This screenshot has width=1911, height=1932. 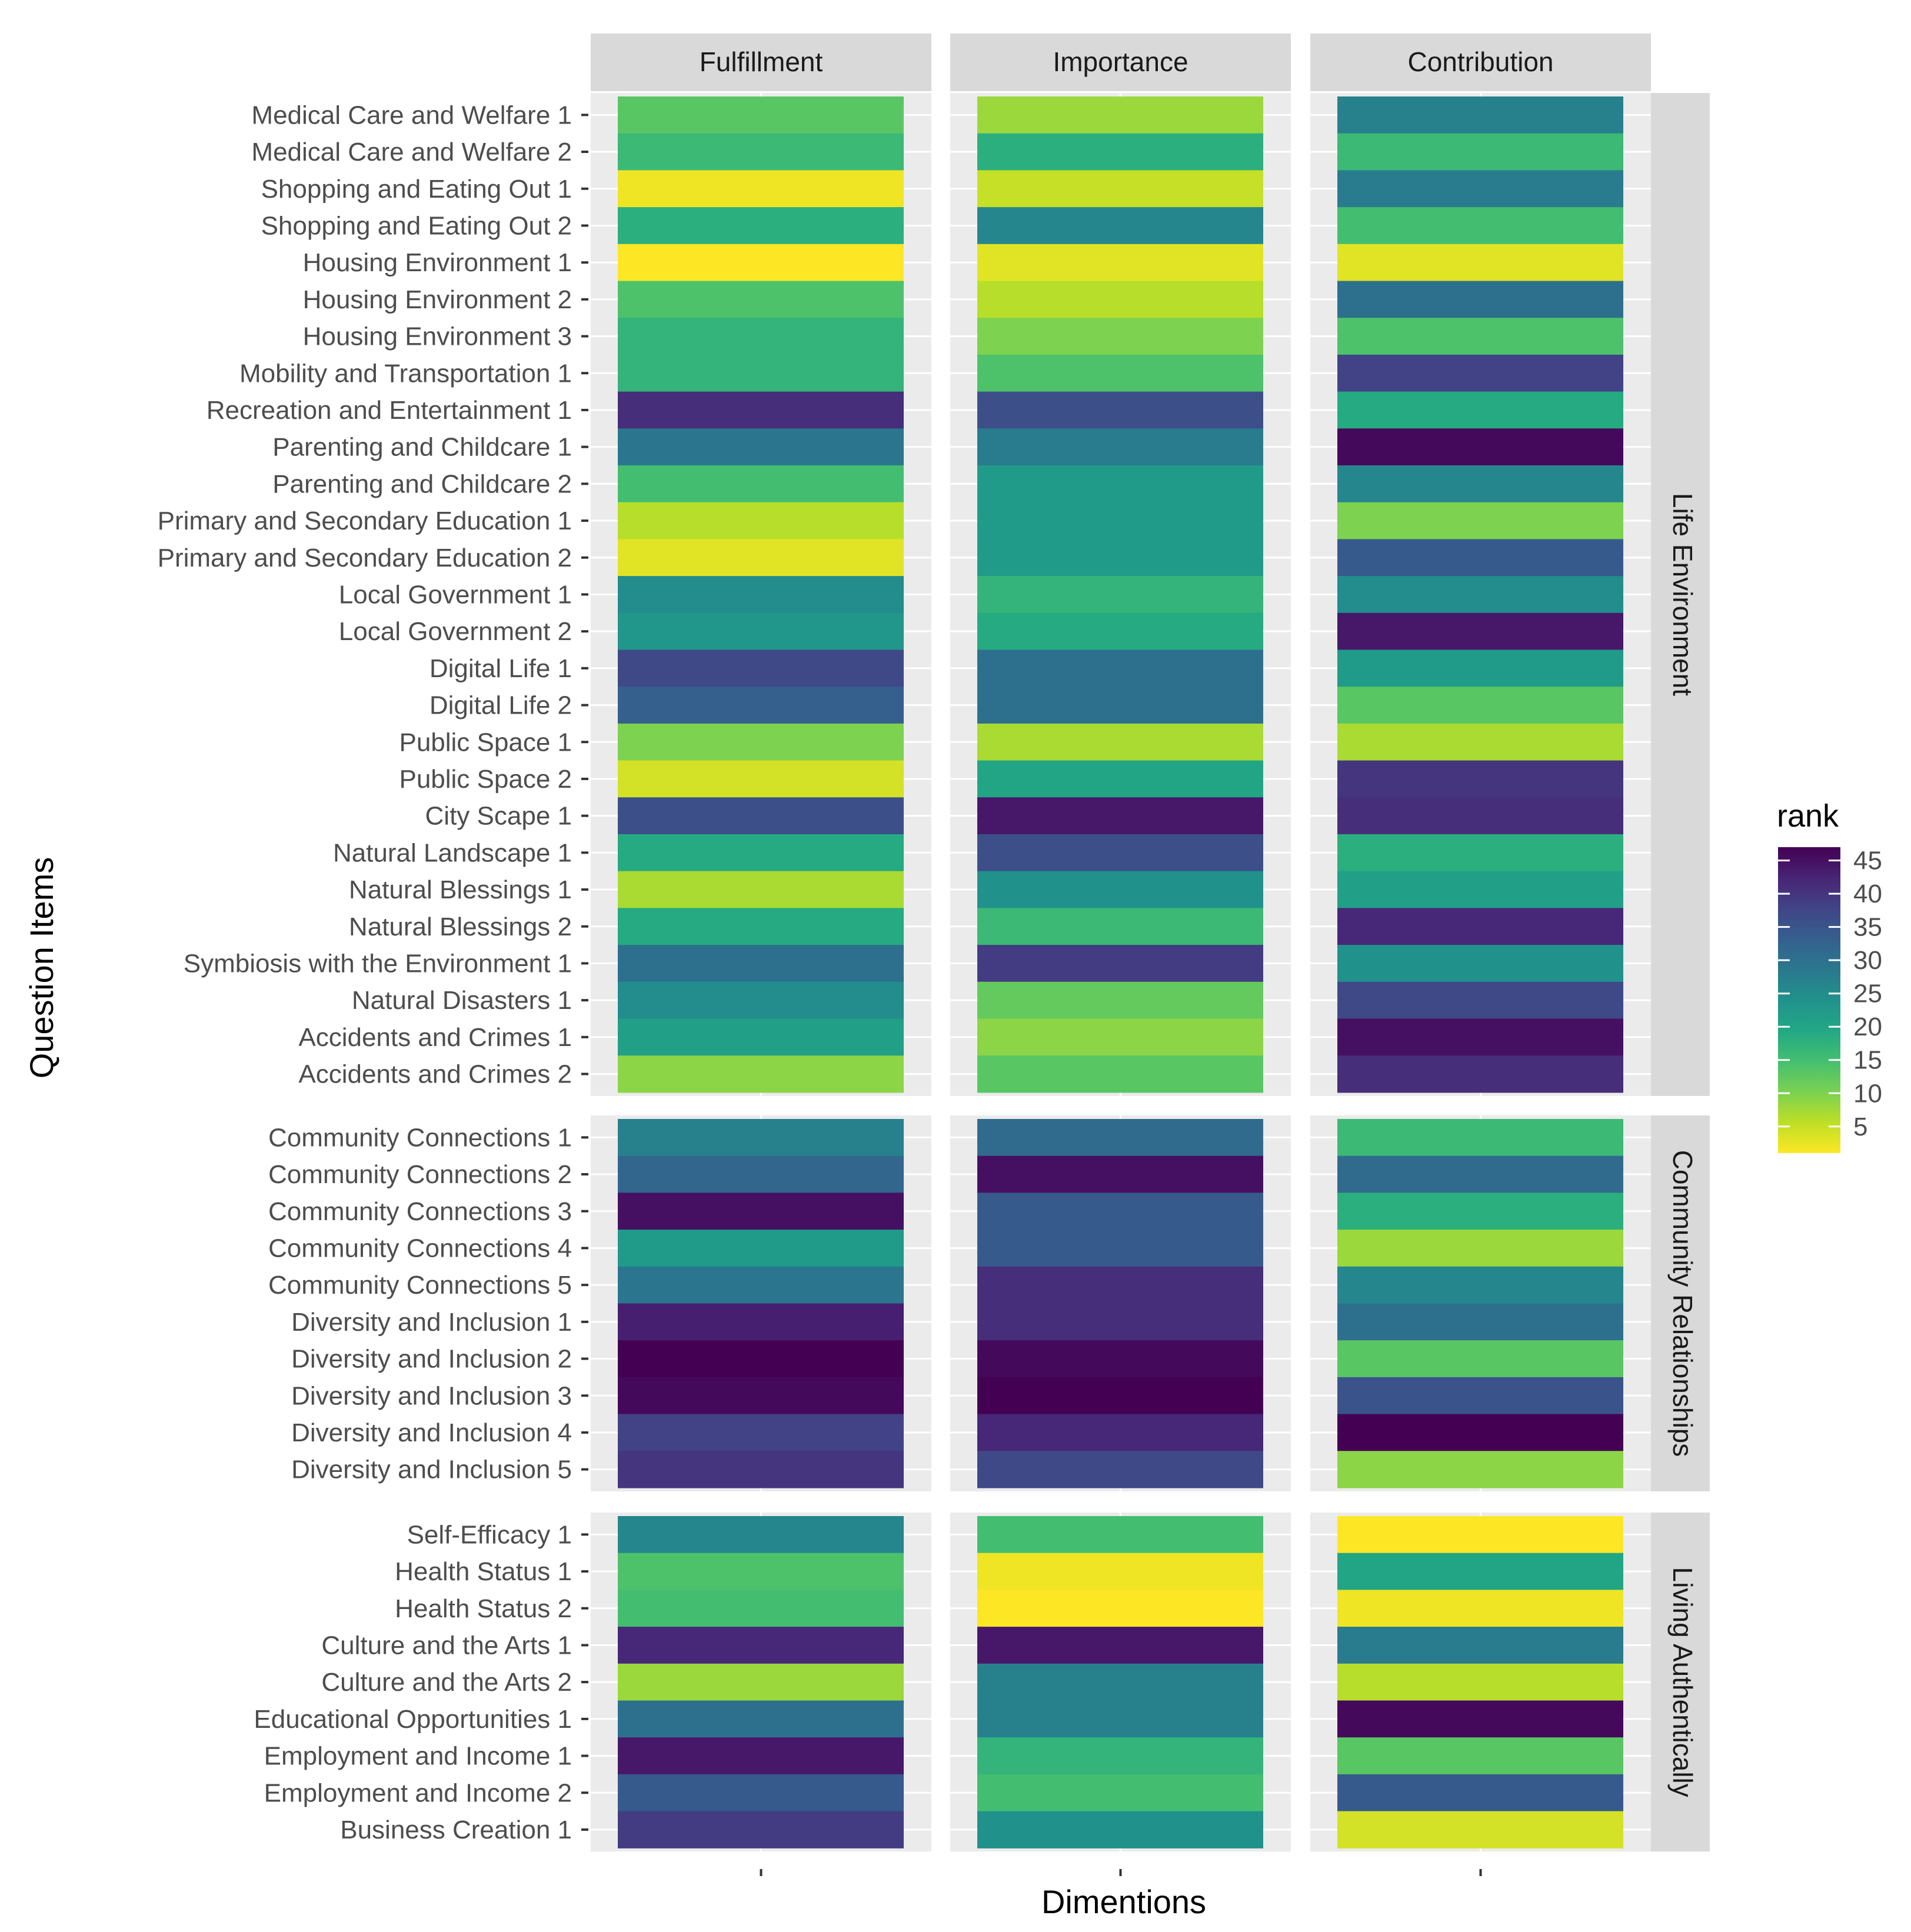 What do you see at coordinates (411, 115) in the screenshot?
I see `y-tick-label: Medical Care and Welfare 1` at bounding box center [411, 115].